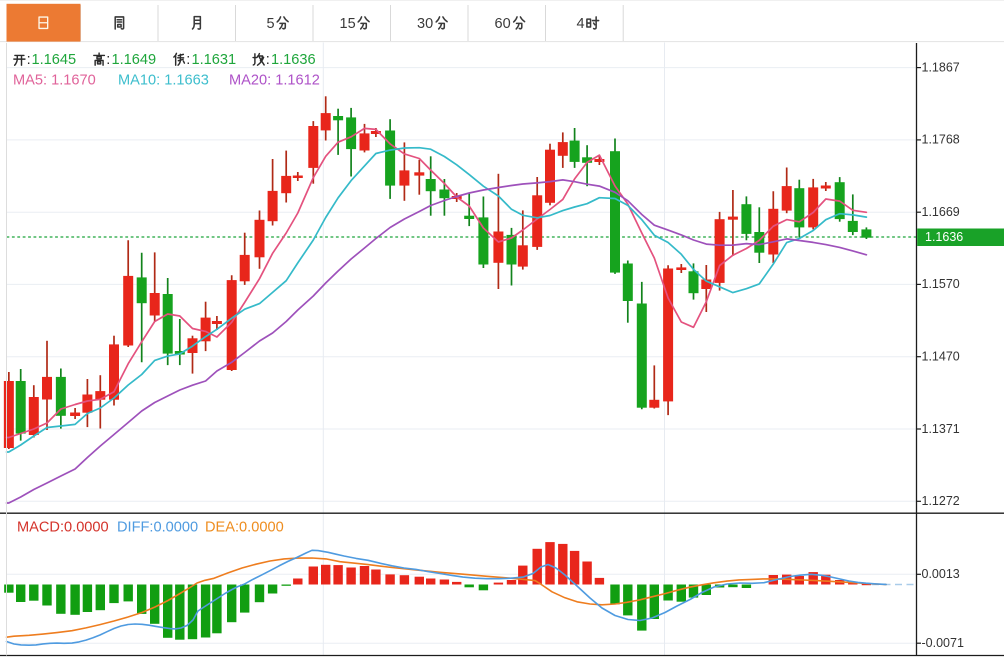  What do you see at coordinates (54, 60) in the screenshot?
I see `svg-text: 1.1645` at bounding box center [54, 60].